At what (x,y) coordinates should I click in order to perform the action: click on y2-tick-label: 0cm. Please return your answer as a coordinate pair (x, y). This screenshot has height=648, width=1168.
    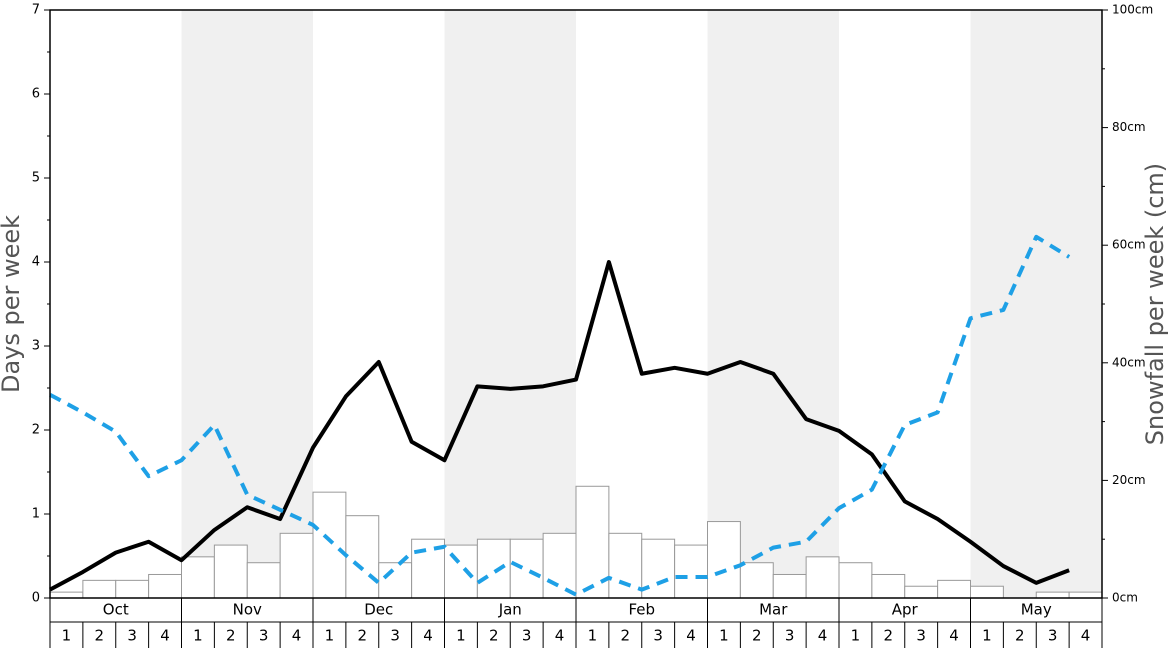
    Looking at the image, I should click on (1125, 598).